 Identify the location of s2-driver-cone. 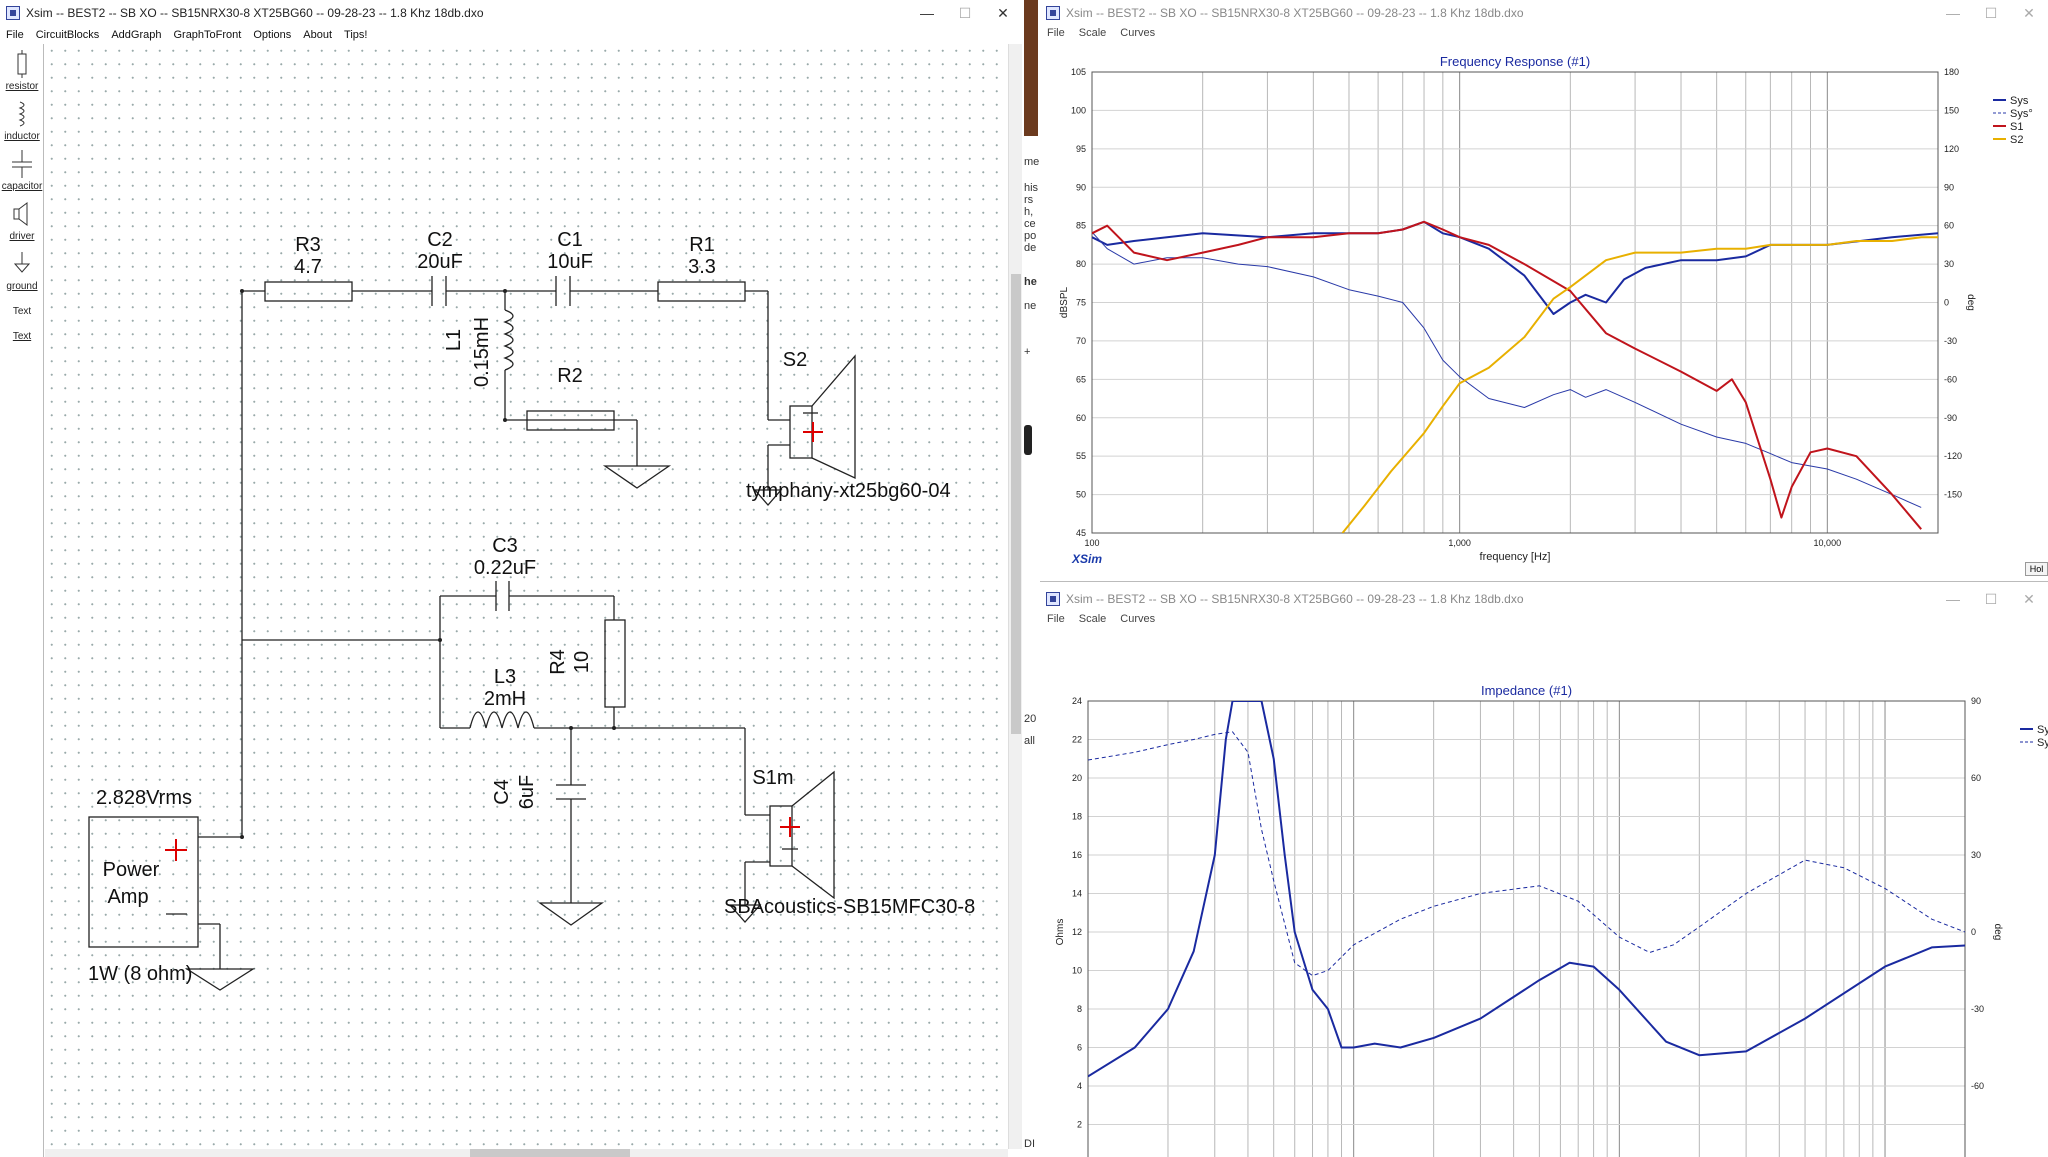
(833, 417).